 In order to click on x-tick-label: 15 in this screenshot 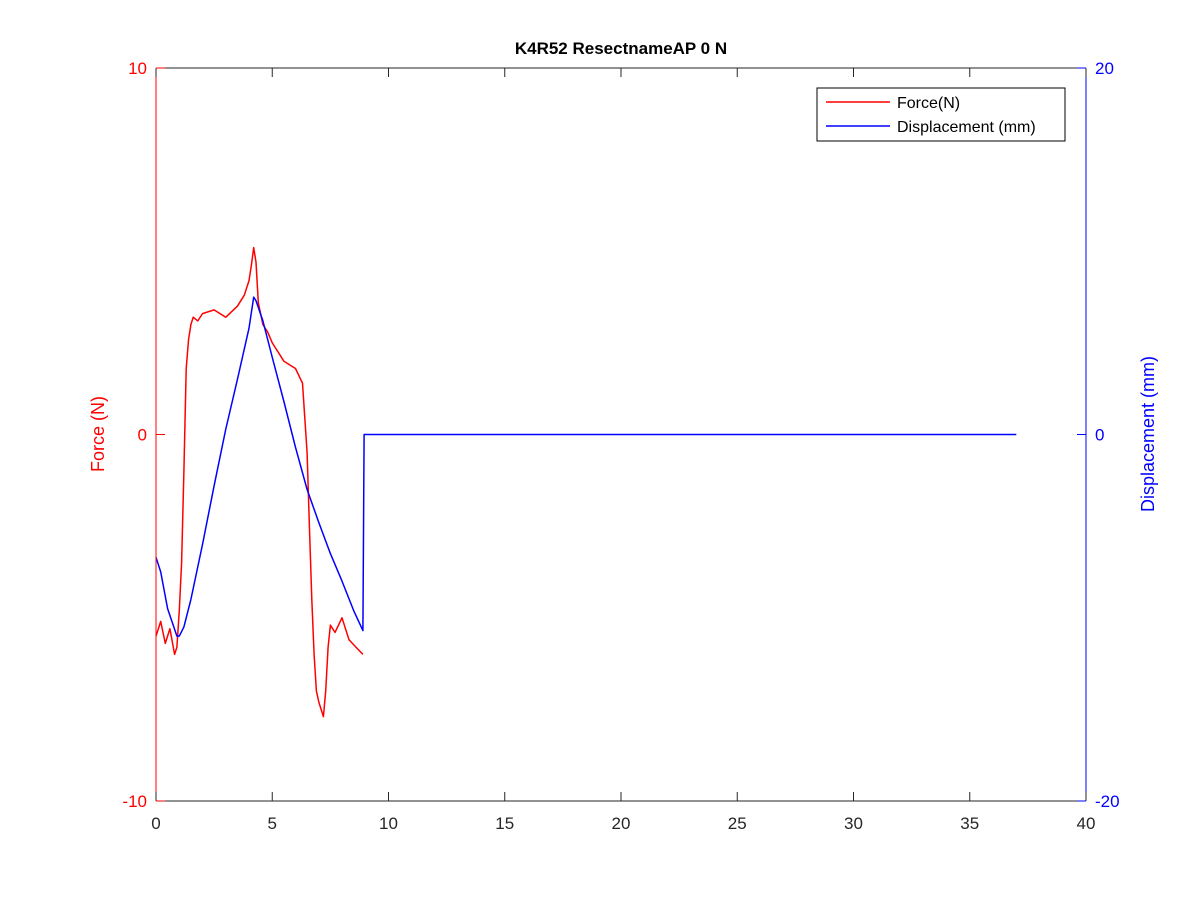, I will do `click(504, 823)`.